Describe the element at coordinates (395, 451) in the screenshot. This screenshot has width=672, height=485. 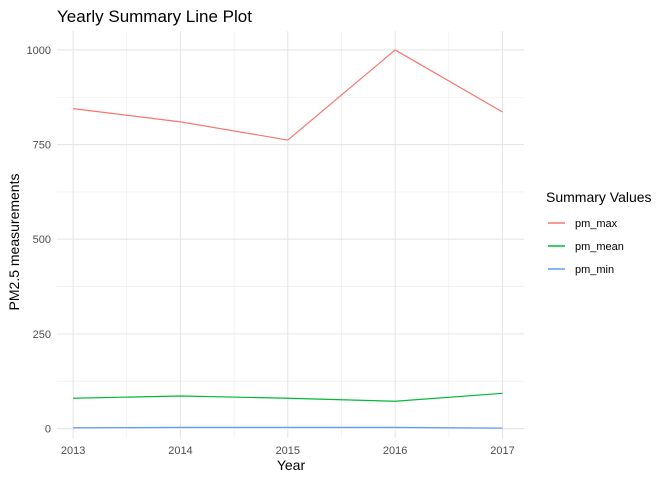
I see `x-tick-label: 2016` at that location.